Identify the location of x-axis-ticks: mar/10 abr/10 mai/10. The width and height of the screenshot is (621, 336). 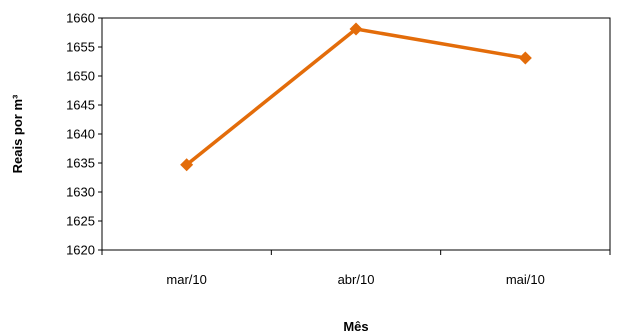
(356, 268).